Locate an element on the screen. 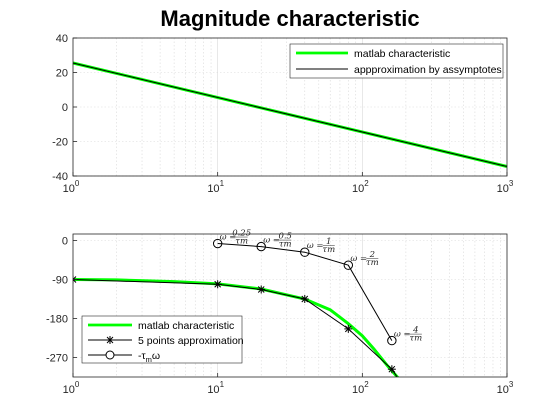 This screenshot has width=560, height=420. legend-asterisk-marker is located at coordinates (110, 340).